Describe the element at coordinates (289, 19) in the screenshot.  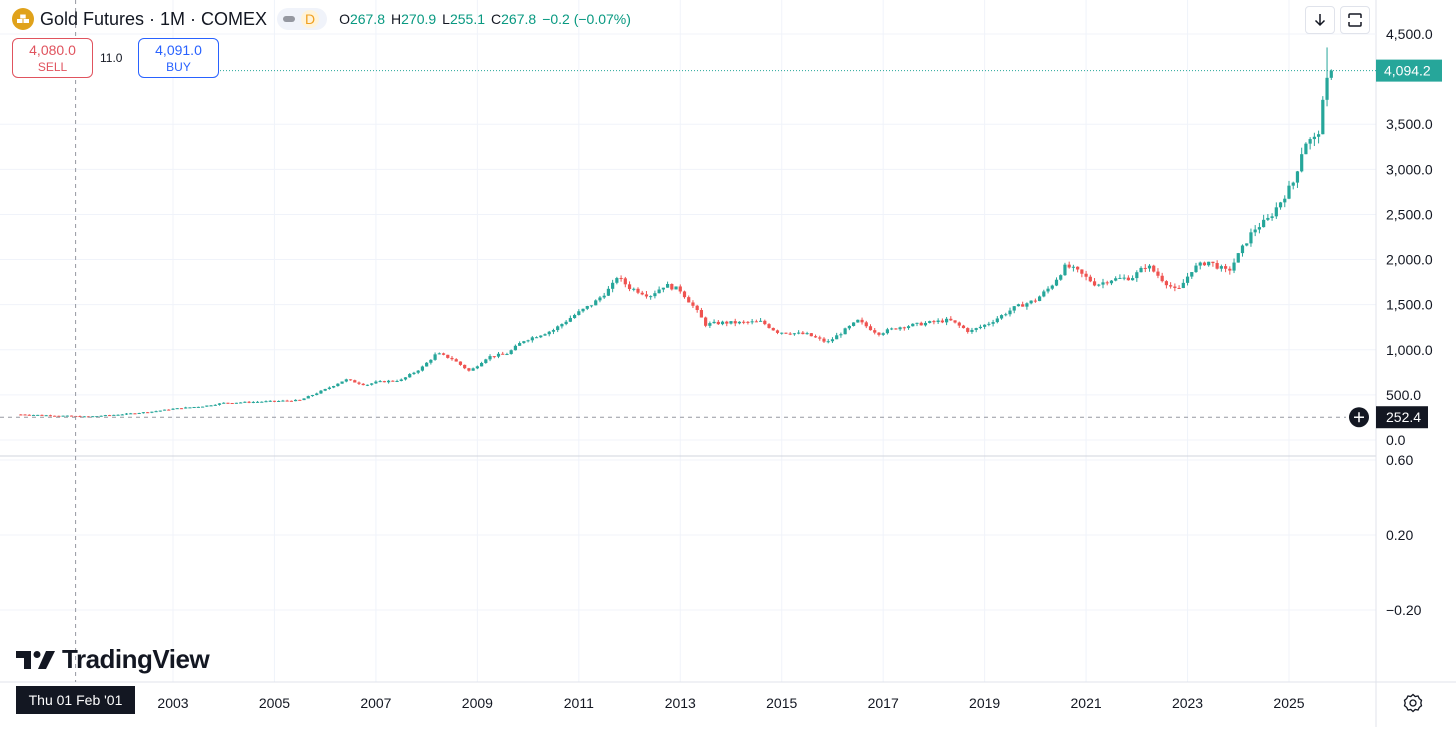
I see `eye-dot-icon` at that location.